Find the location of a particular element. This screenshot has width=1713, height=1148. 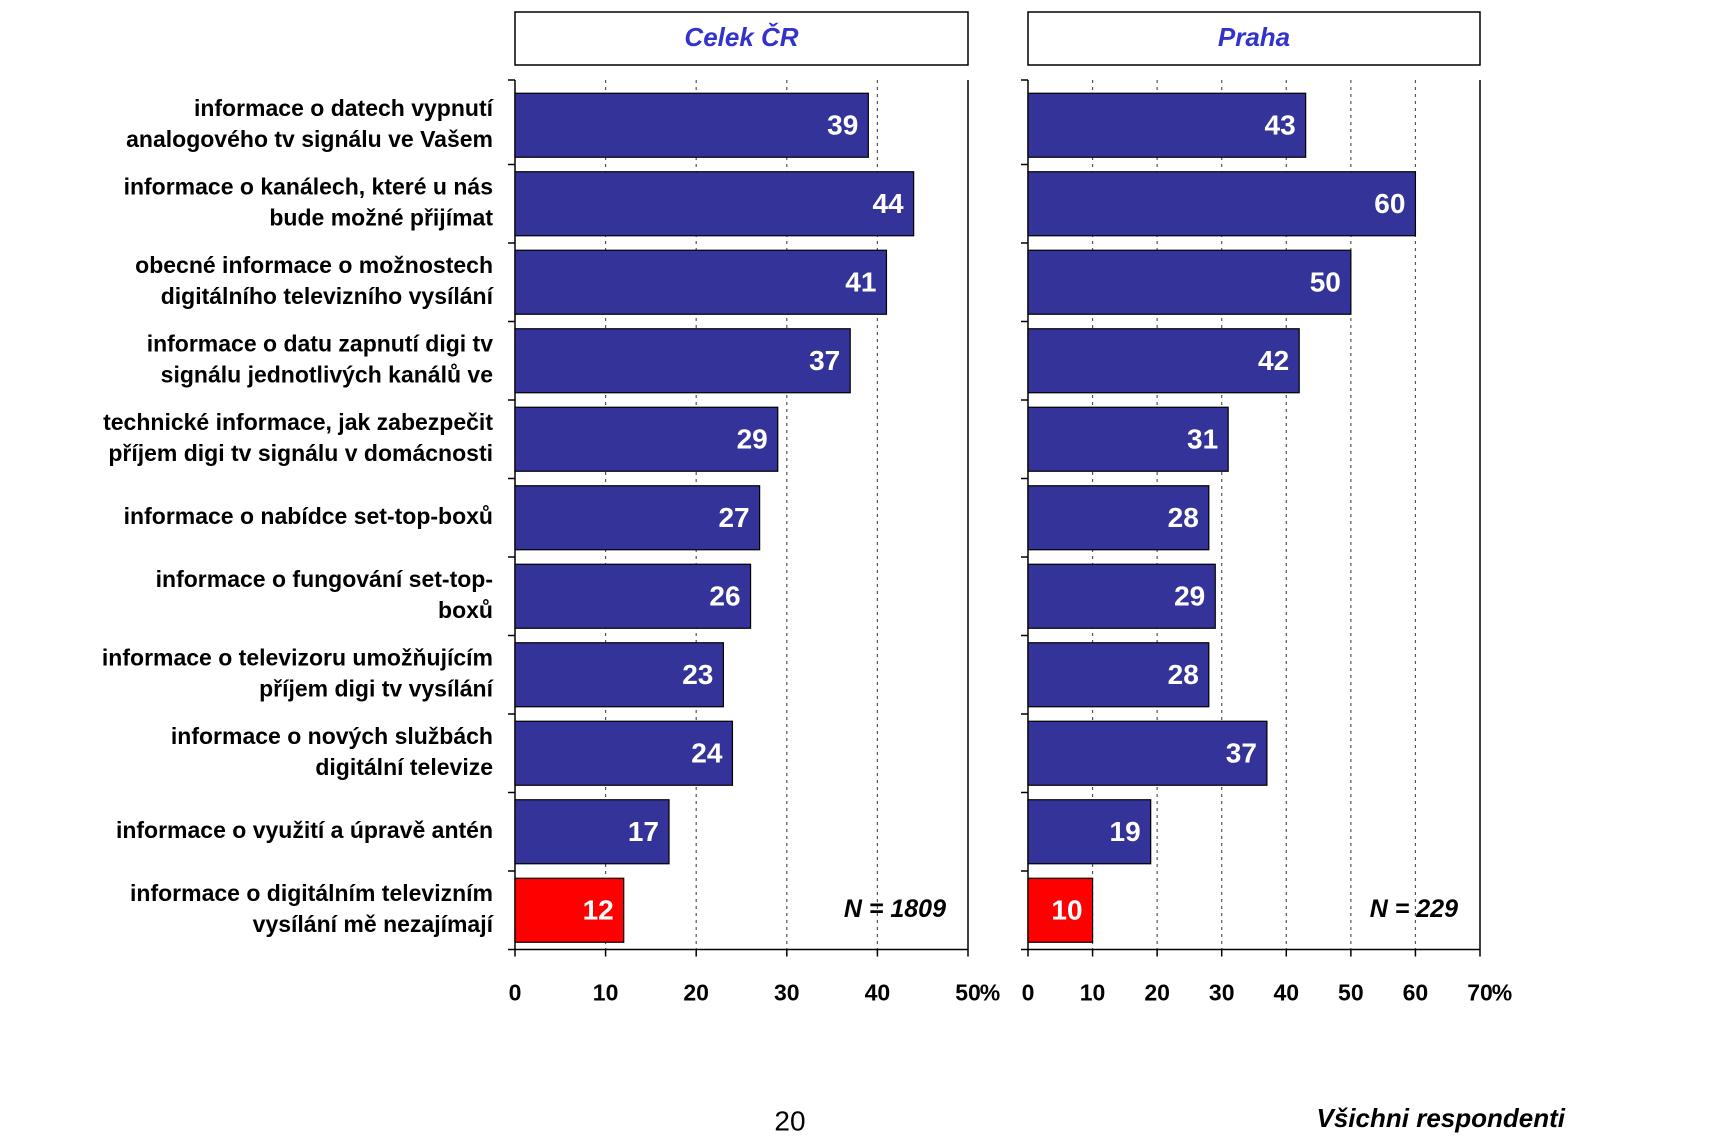

category-label: informace o fungování set-top-boxů is located at coordinates (324, 594).